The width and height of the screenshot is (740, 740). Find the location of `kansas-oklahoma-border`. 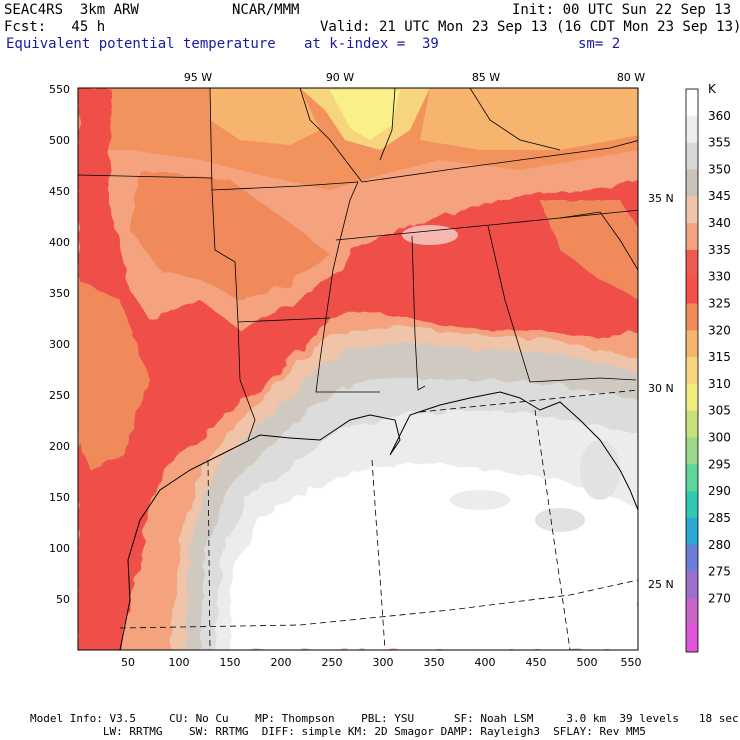

kansas-oklahoma-border is located at coordinates (284, 139).